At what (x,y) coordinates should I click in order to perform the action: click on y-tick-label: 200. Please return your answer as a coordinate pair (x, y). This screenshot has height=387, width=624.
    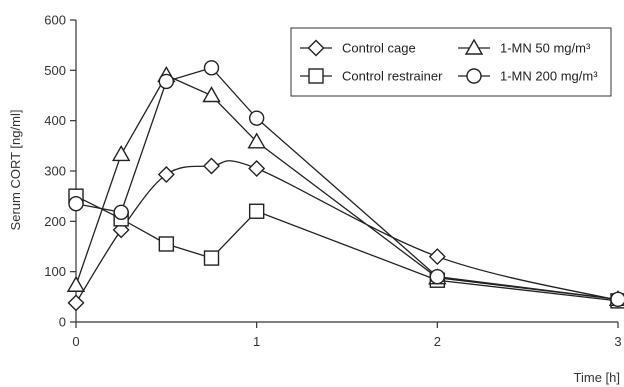
    Looking at the image, I should click on (55, 221).